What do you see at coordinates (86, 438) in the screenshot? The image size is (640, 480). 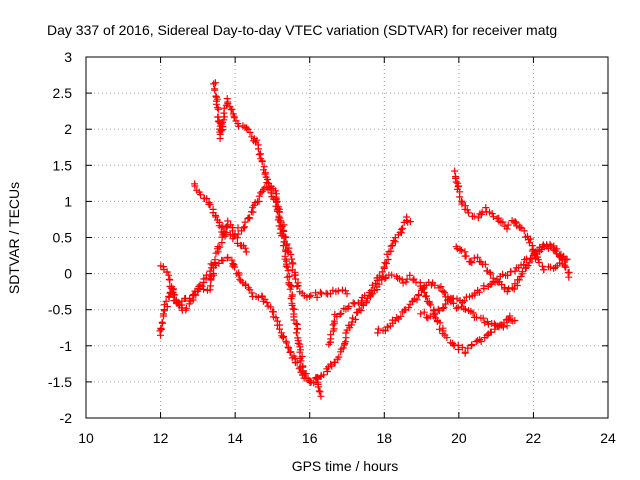 I see `x-tick-label: 10` at bounding box center [86, 438].